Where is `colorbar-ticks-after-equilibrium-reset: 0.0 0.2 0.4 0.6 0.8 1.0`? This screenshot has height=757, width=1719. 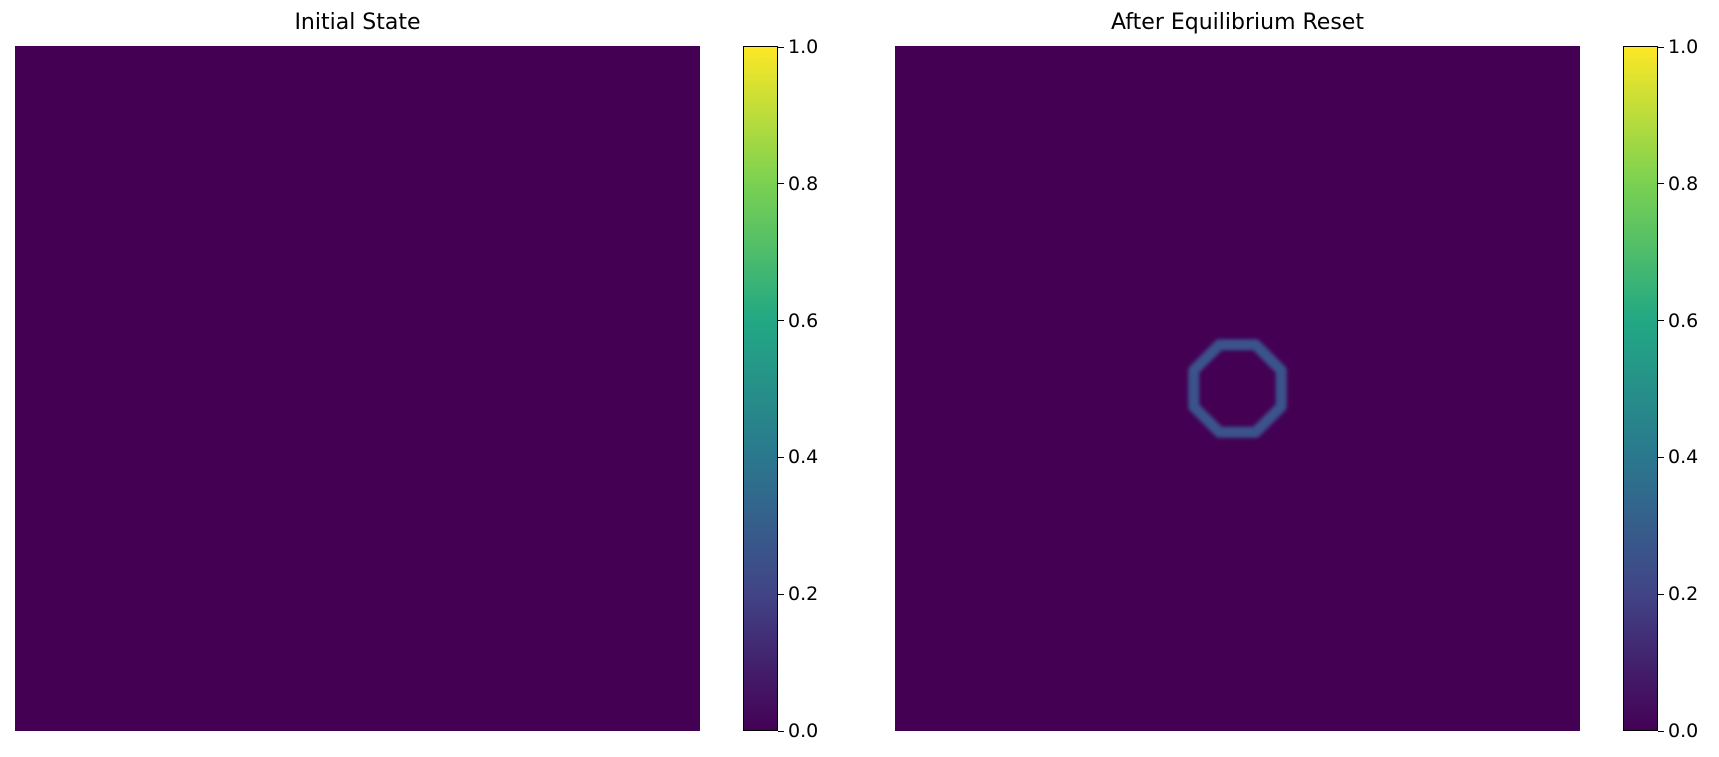 colorbar-ticks-after-equilibrium-reset: 0.0 0.2 0.4 0.6 0.8 1.0 is located at coordinates (1688, 389).